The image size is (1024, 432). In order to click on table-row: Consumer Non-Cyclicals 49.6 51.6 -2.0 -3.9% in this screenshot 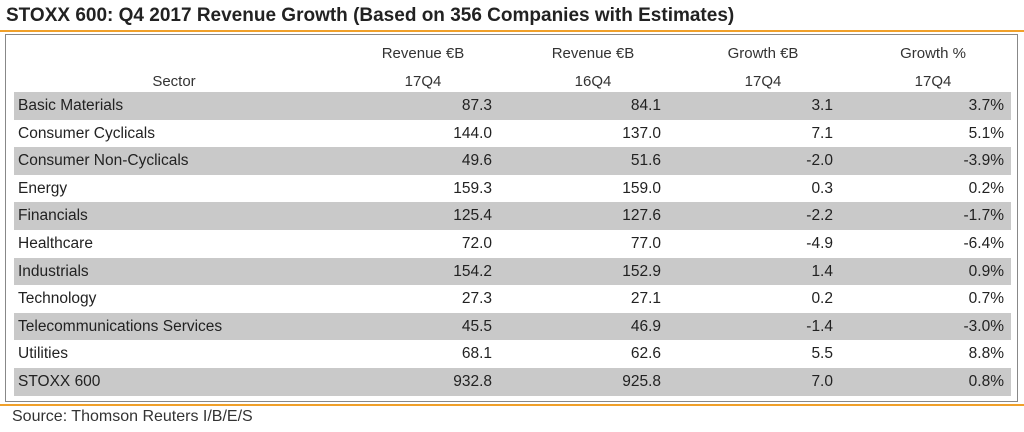, I will do `click(512, 161)`.